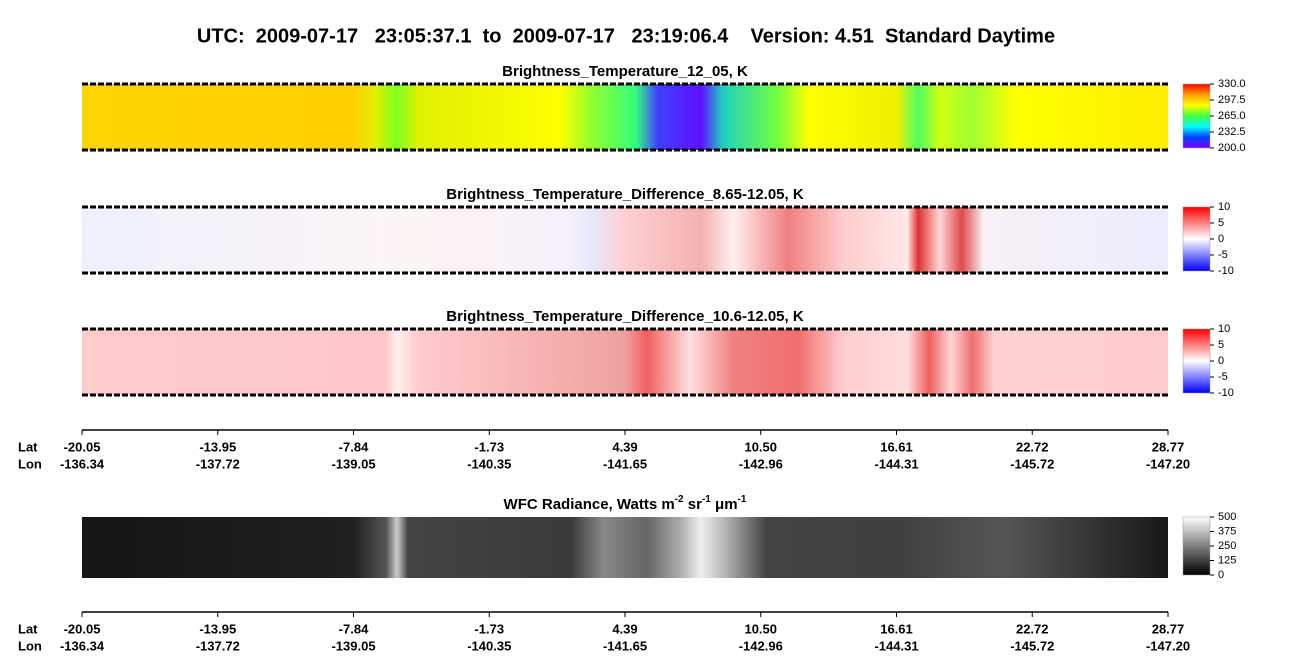 The height and width of the screenshot is (667, 1300). What do you see at coordinates (1227, 517) in the screenshot?
I see `colorbar-tick-label: 500` at bounding box center [1227, 517].